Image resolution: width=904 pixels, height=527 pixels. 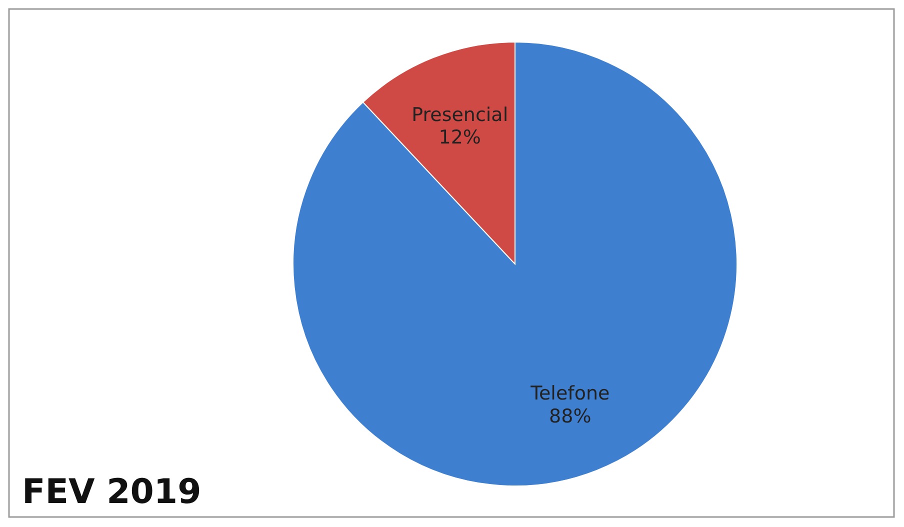 I want to click on data-label: 12%, so click(x=459, y=137).